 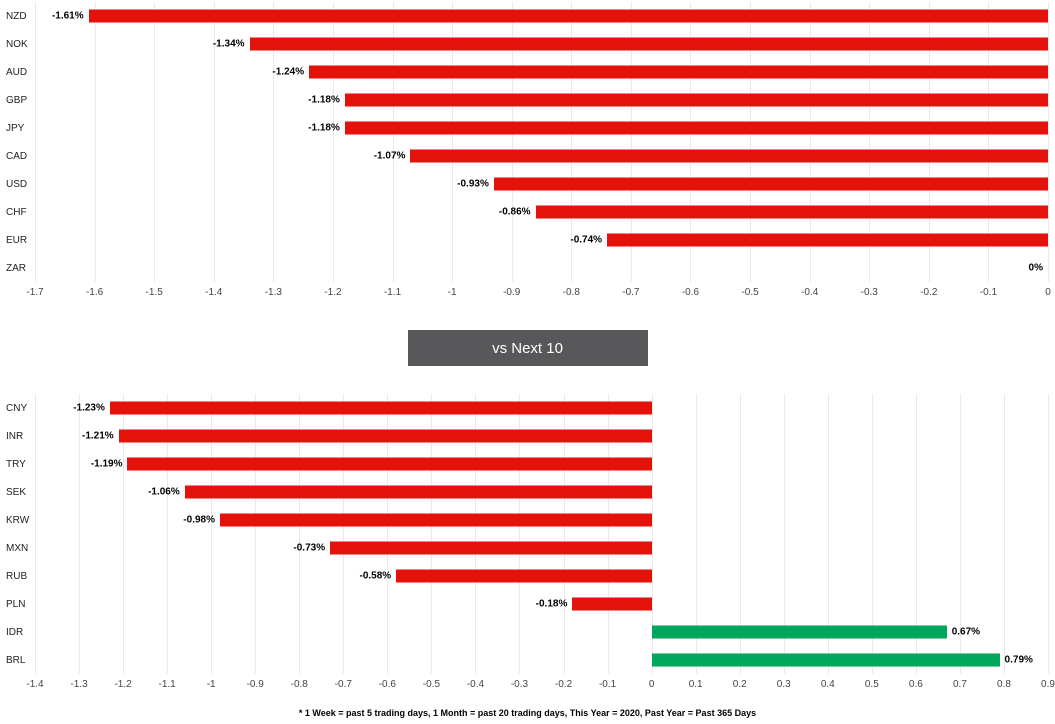 What do you see at coordinates (929, 292) in the screenshot?
I see `x-tick-label: -0.2` at bounding box center [929, 292].